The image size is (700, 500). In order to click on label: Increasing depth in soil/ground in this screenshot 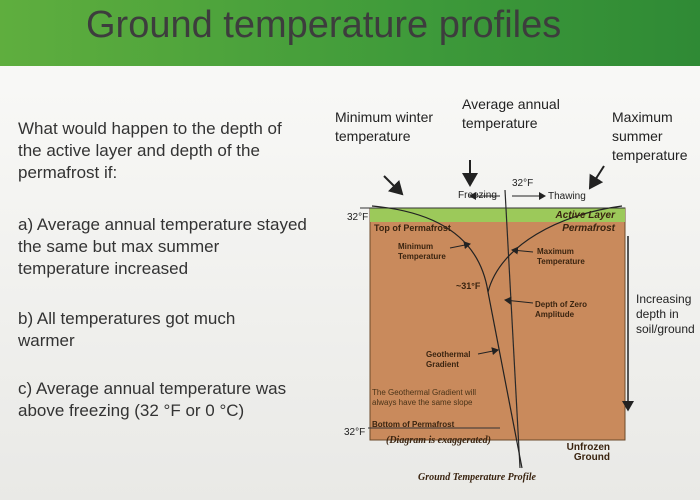, I will do `click(665, 314)`.